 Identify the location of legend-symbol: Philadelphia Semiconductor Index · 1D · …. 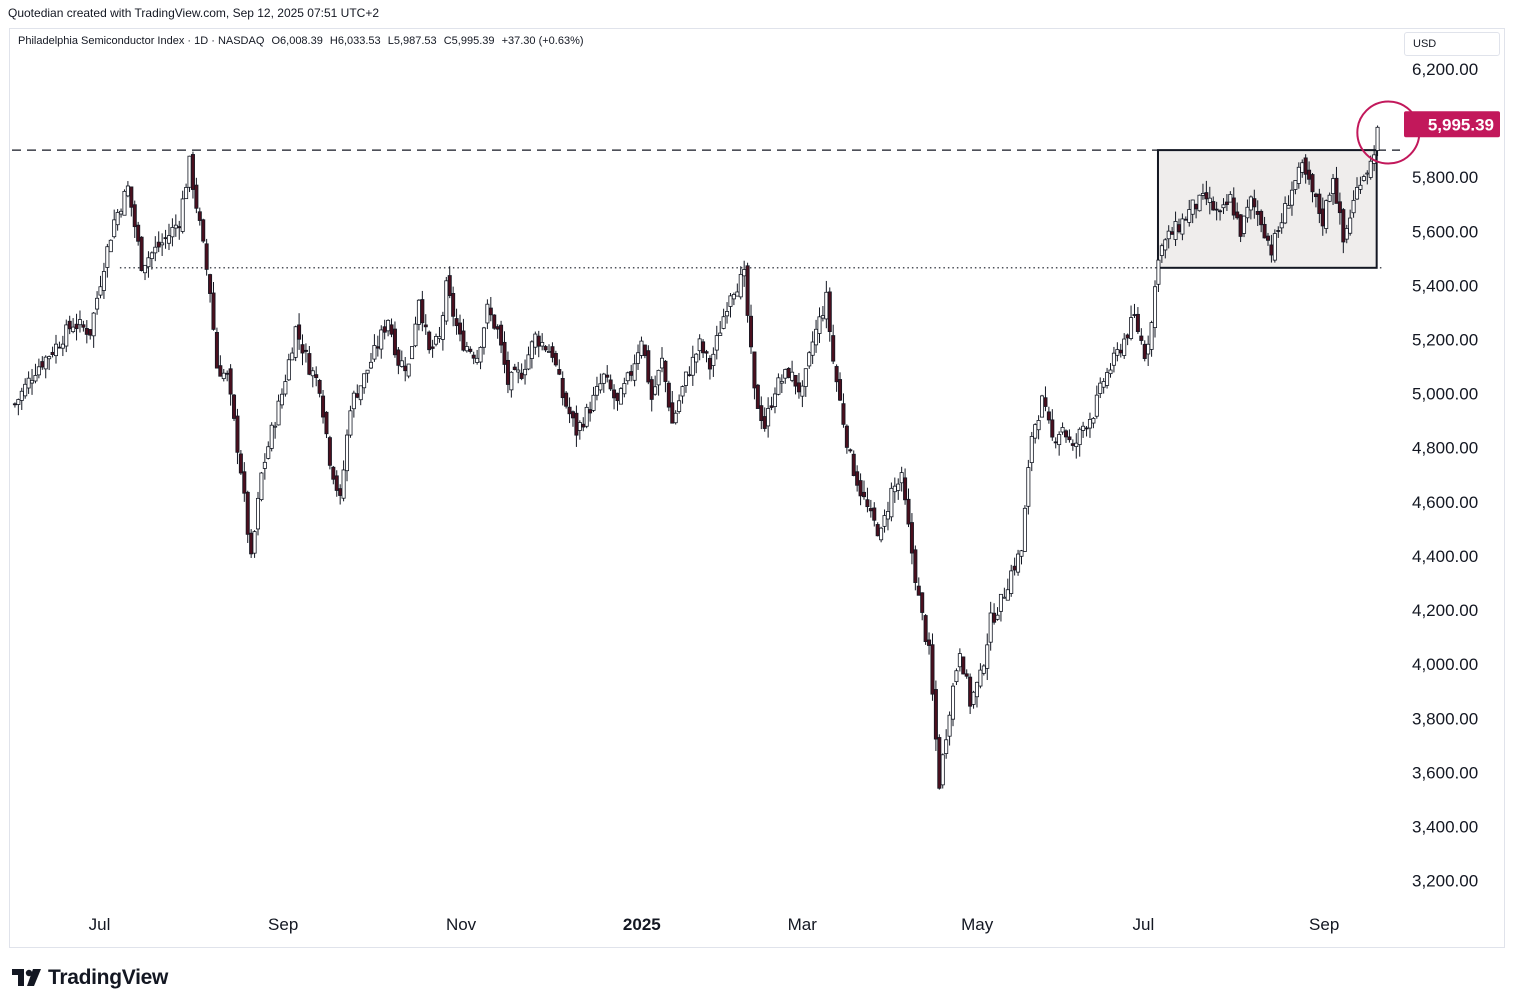
(141, 41).